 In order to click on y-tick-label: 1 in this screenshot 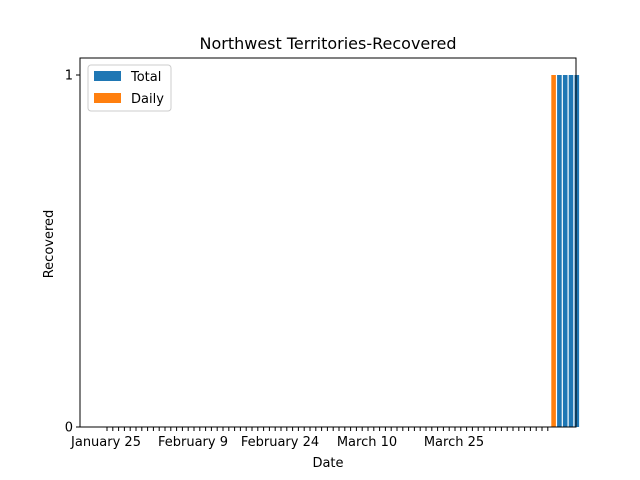, I will do `click(69, 76)`.